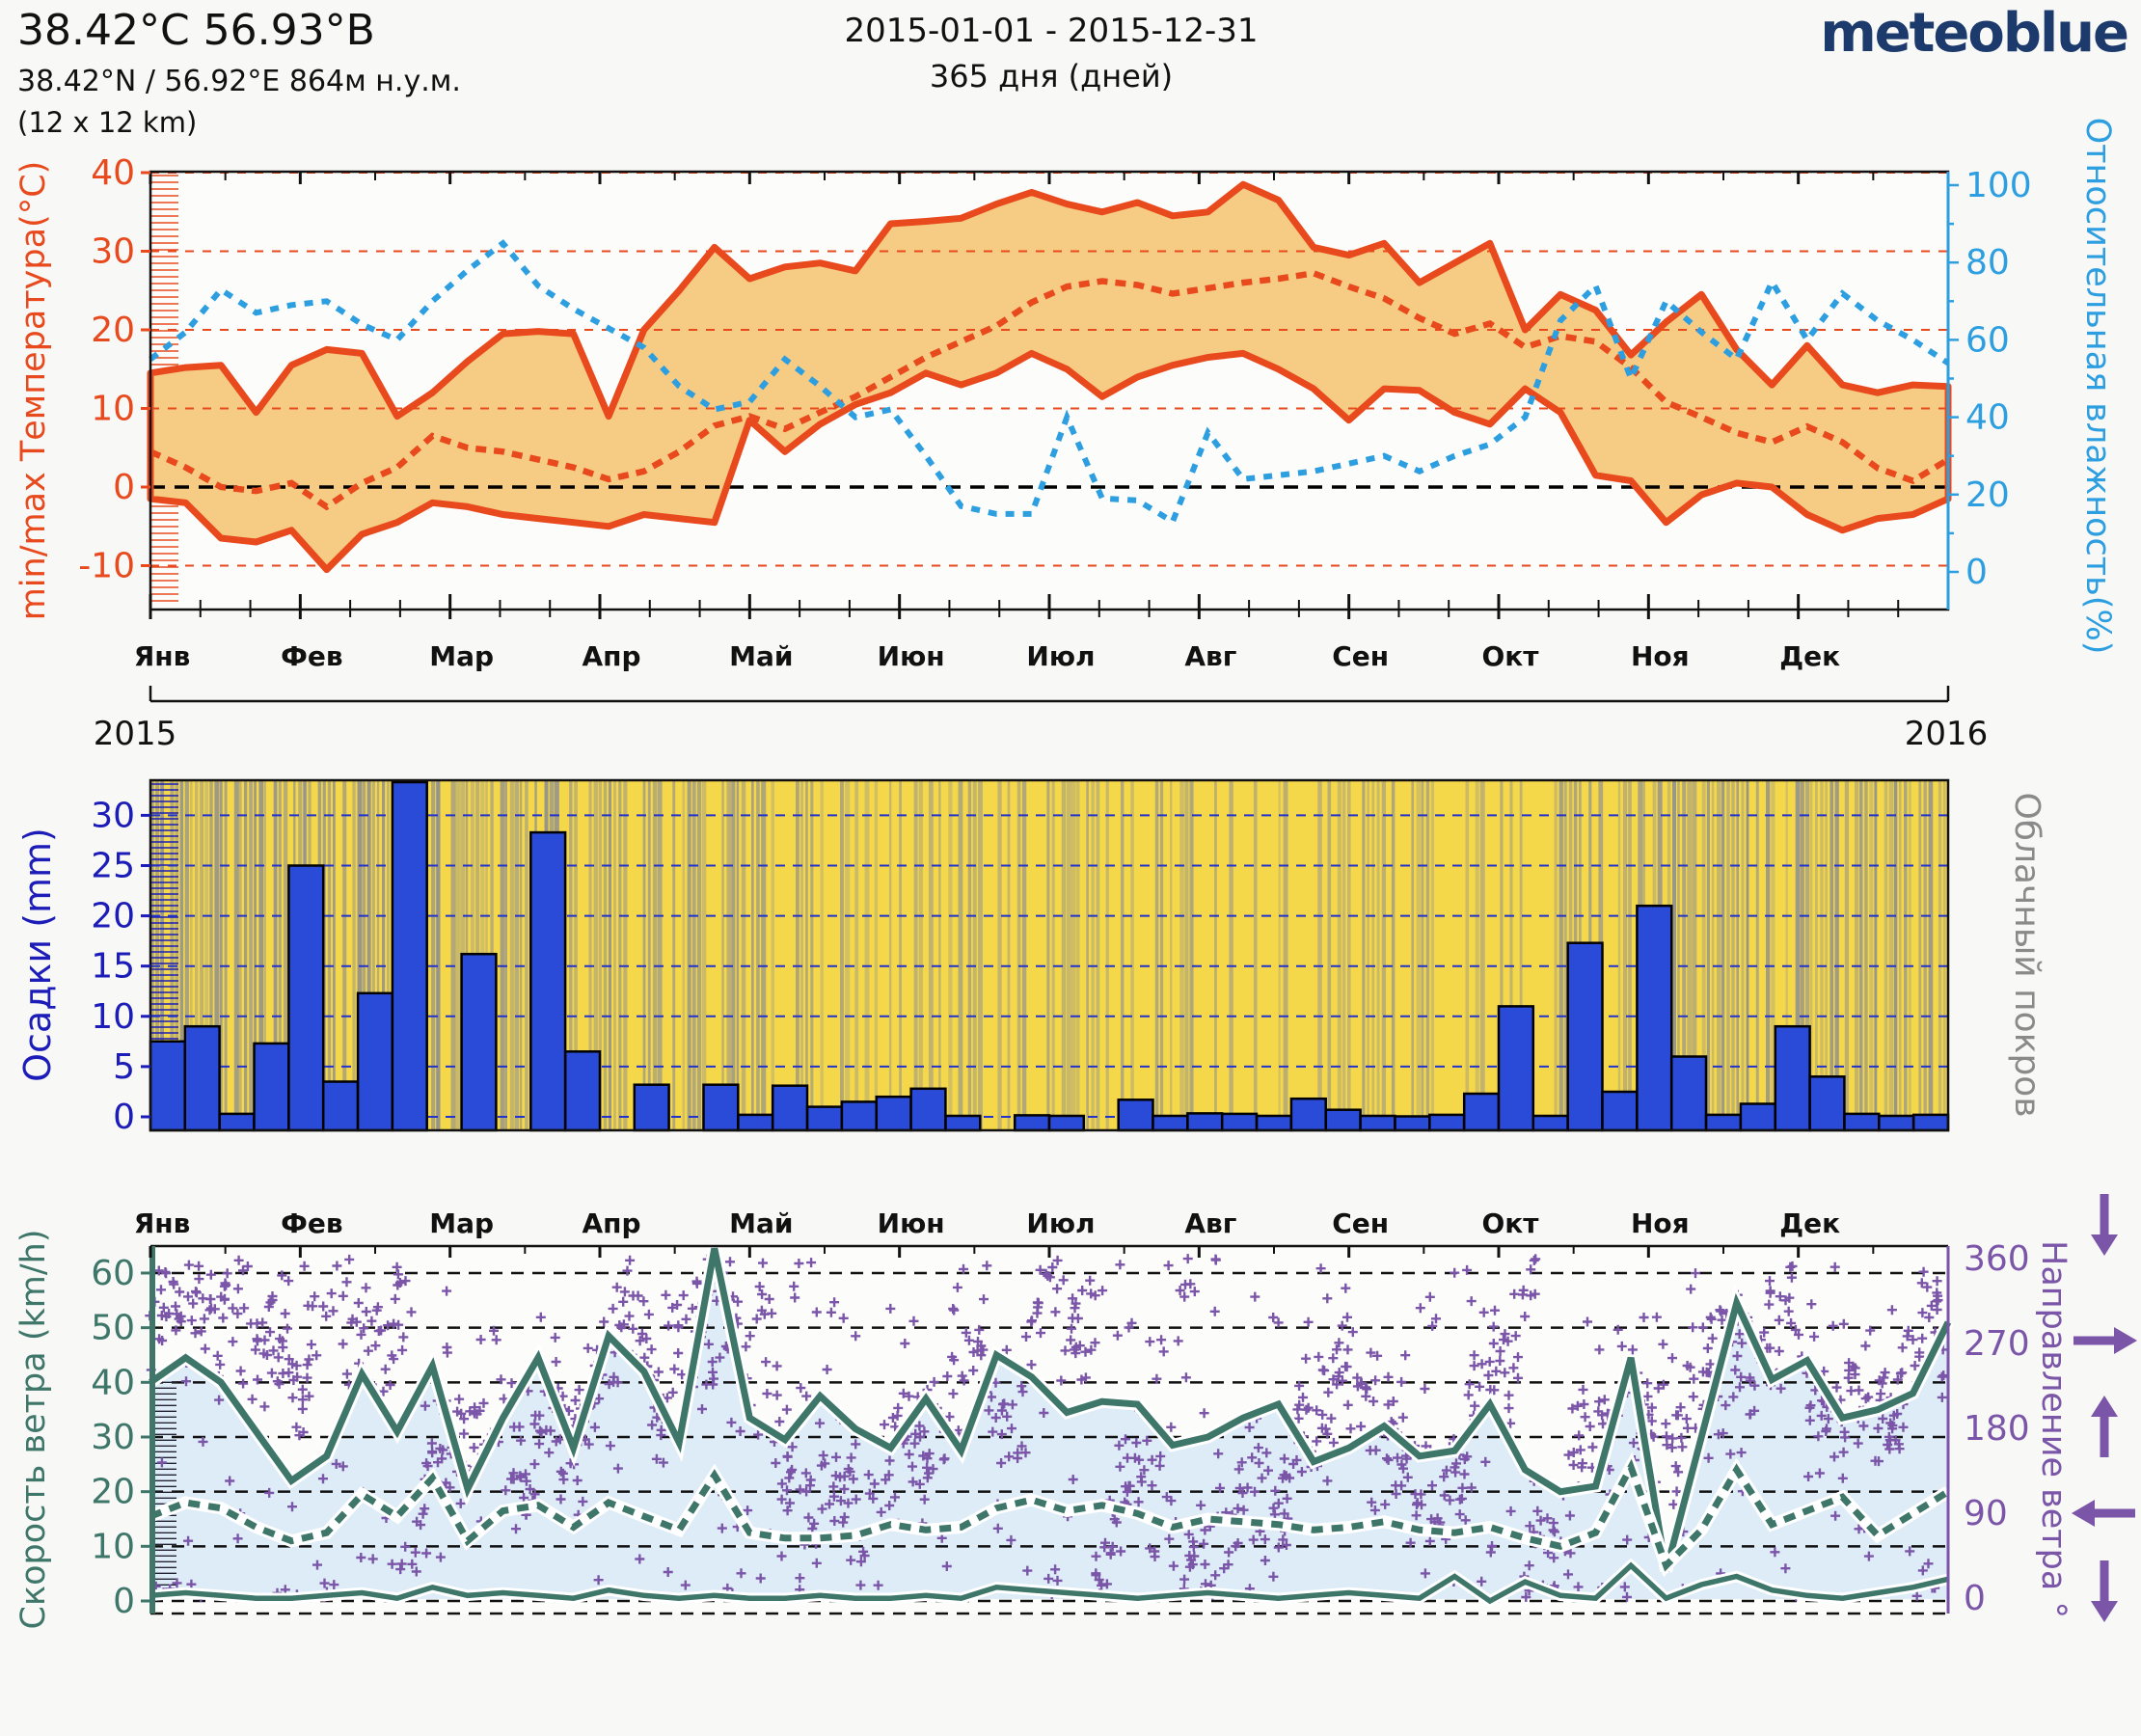 The image size is (2141, 1736). What do you see at coordinates (136, 734) in the screenshot?
I see `year-left-label: 2015` at bounding box center [136, 734].